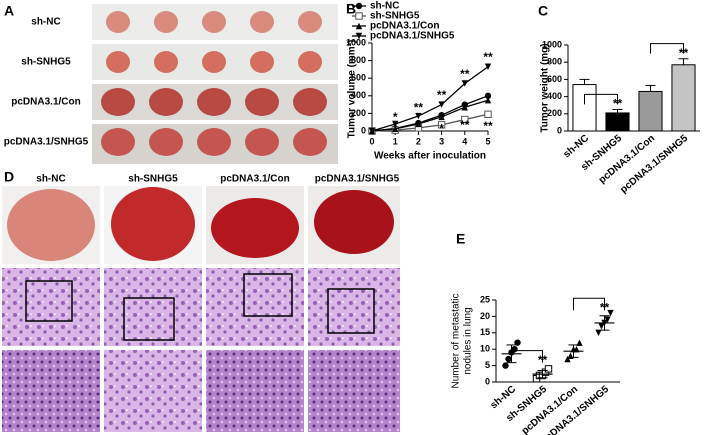  What do you see at coordinates (9, 177) in the screenshot?
I see `panel-label: D` at bounding box center [9, 177].